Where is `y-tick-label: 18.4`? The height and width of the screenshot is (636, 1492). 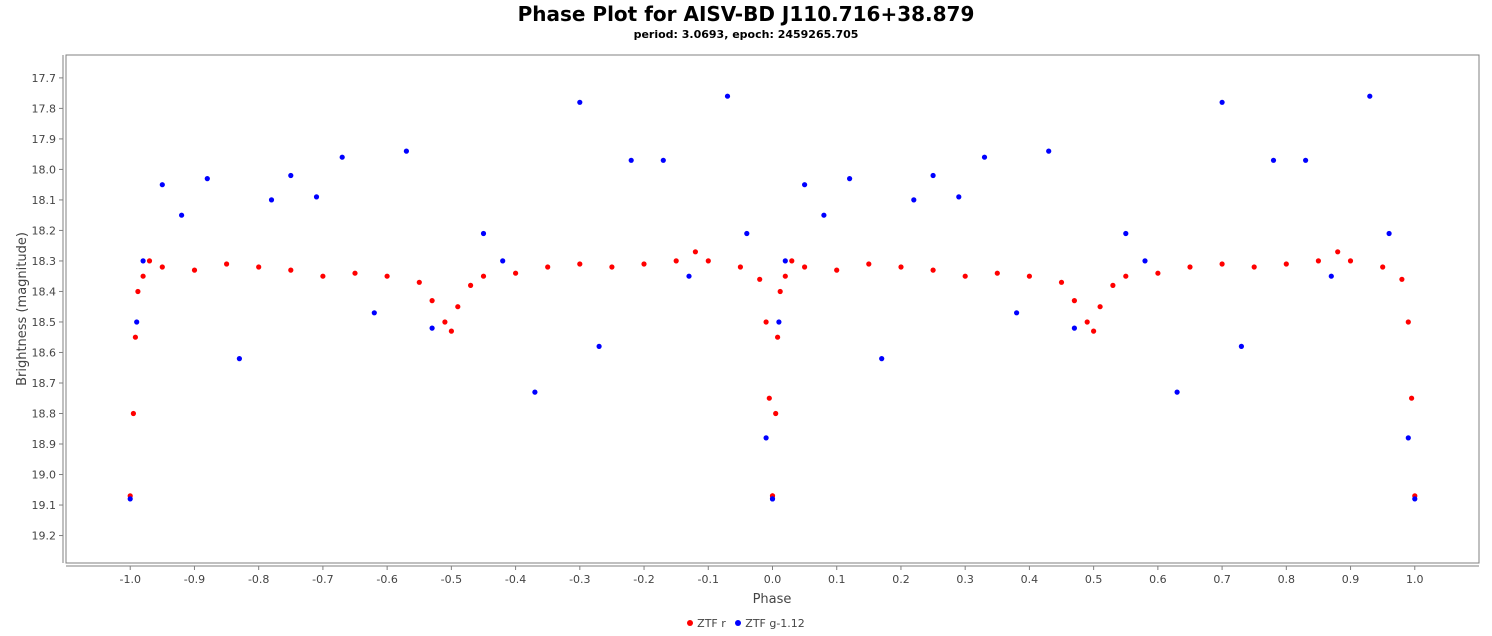
y-tick-label: 18.4 is located at coordinates (44, 291).